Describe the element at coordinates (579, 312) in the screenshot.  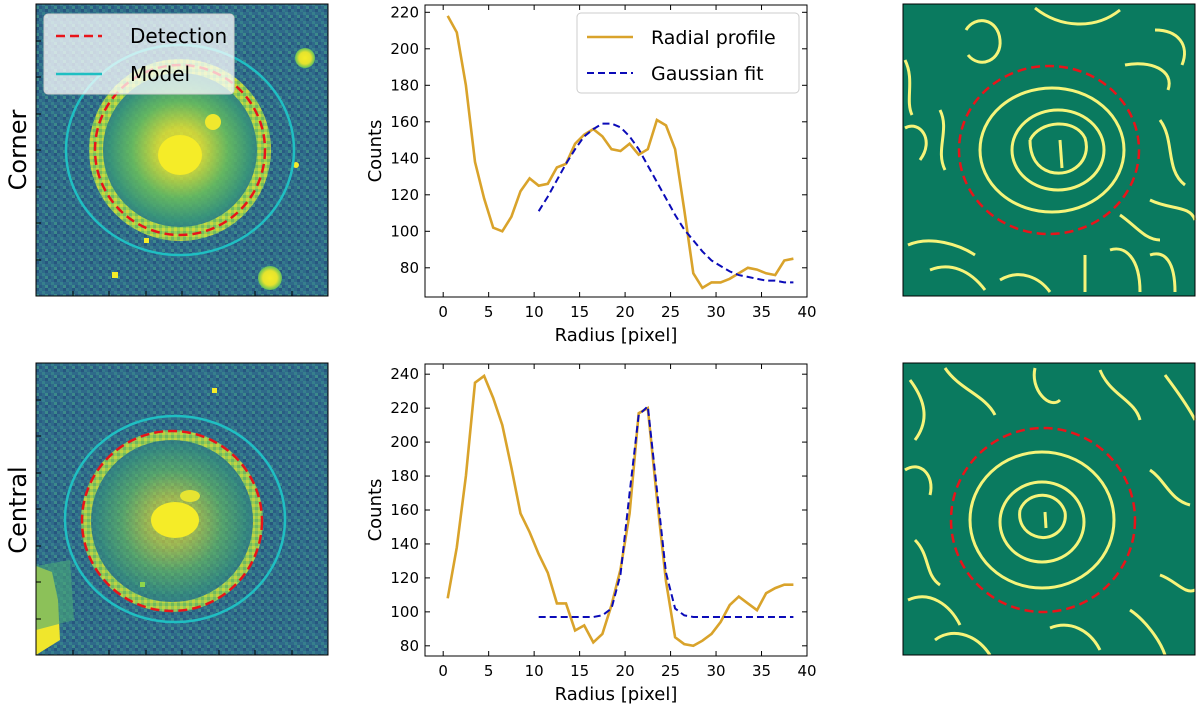
I see `corner-xtick-label: 15` at that location.